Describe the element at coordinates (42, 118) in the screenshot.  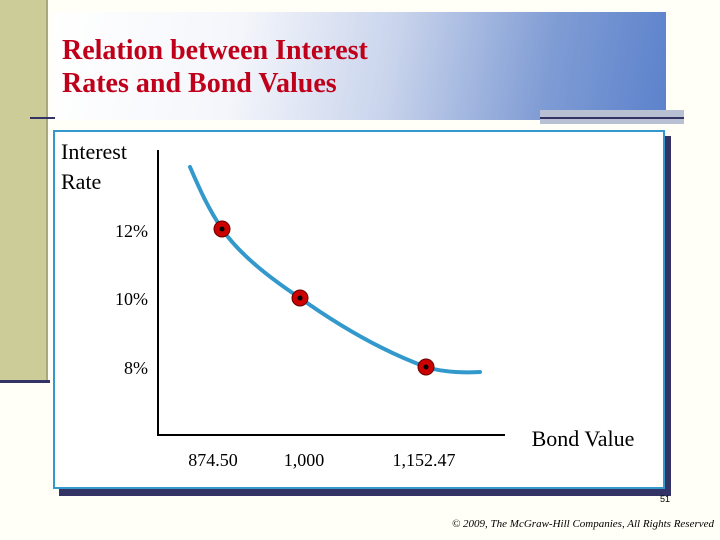
I see `title-rule-left` at that location.